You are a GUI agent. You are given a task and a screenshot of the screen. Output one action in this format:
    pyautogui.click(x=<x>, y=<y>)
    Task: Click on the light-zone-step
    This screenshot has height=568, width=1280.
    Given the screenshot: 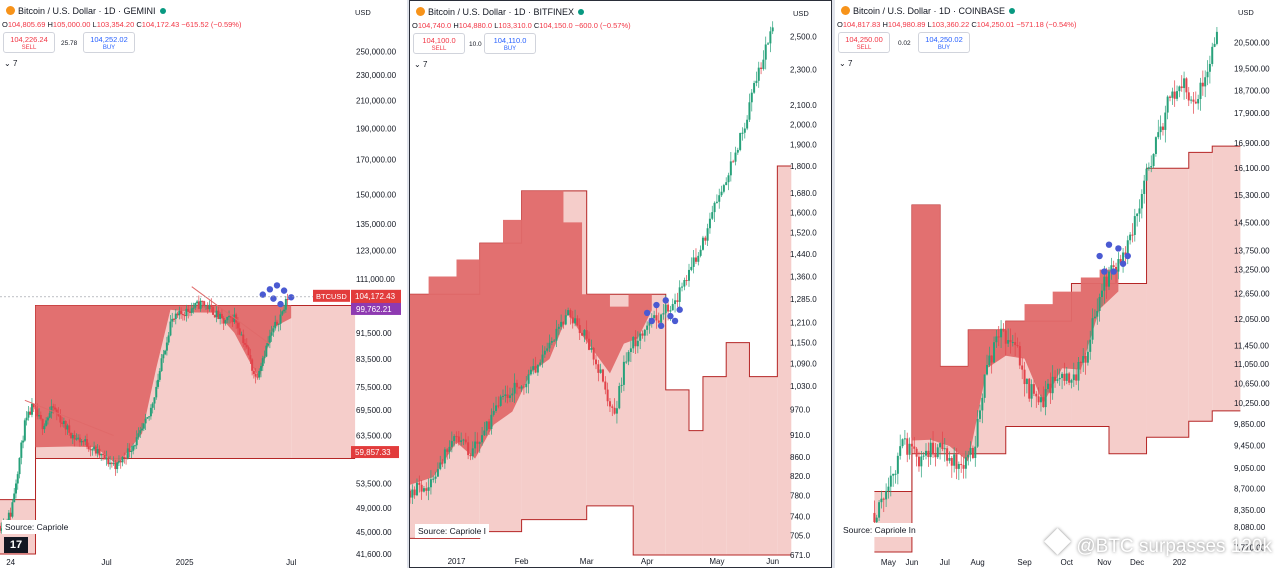 What is the action you would take?
    pyautogui.click(x=893, y=521)
    